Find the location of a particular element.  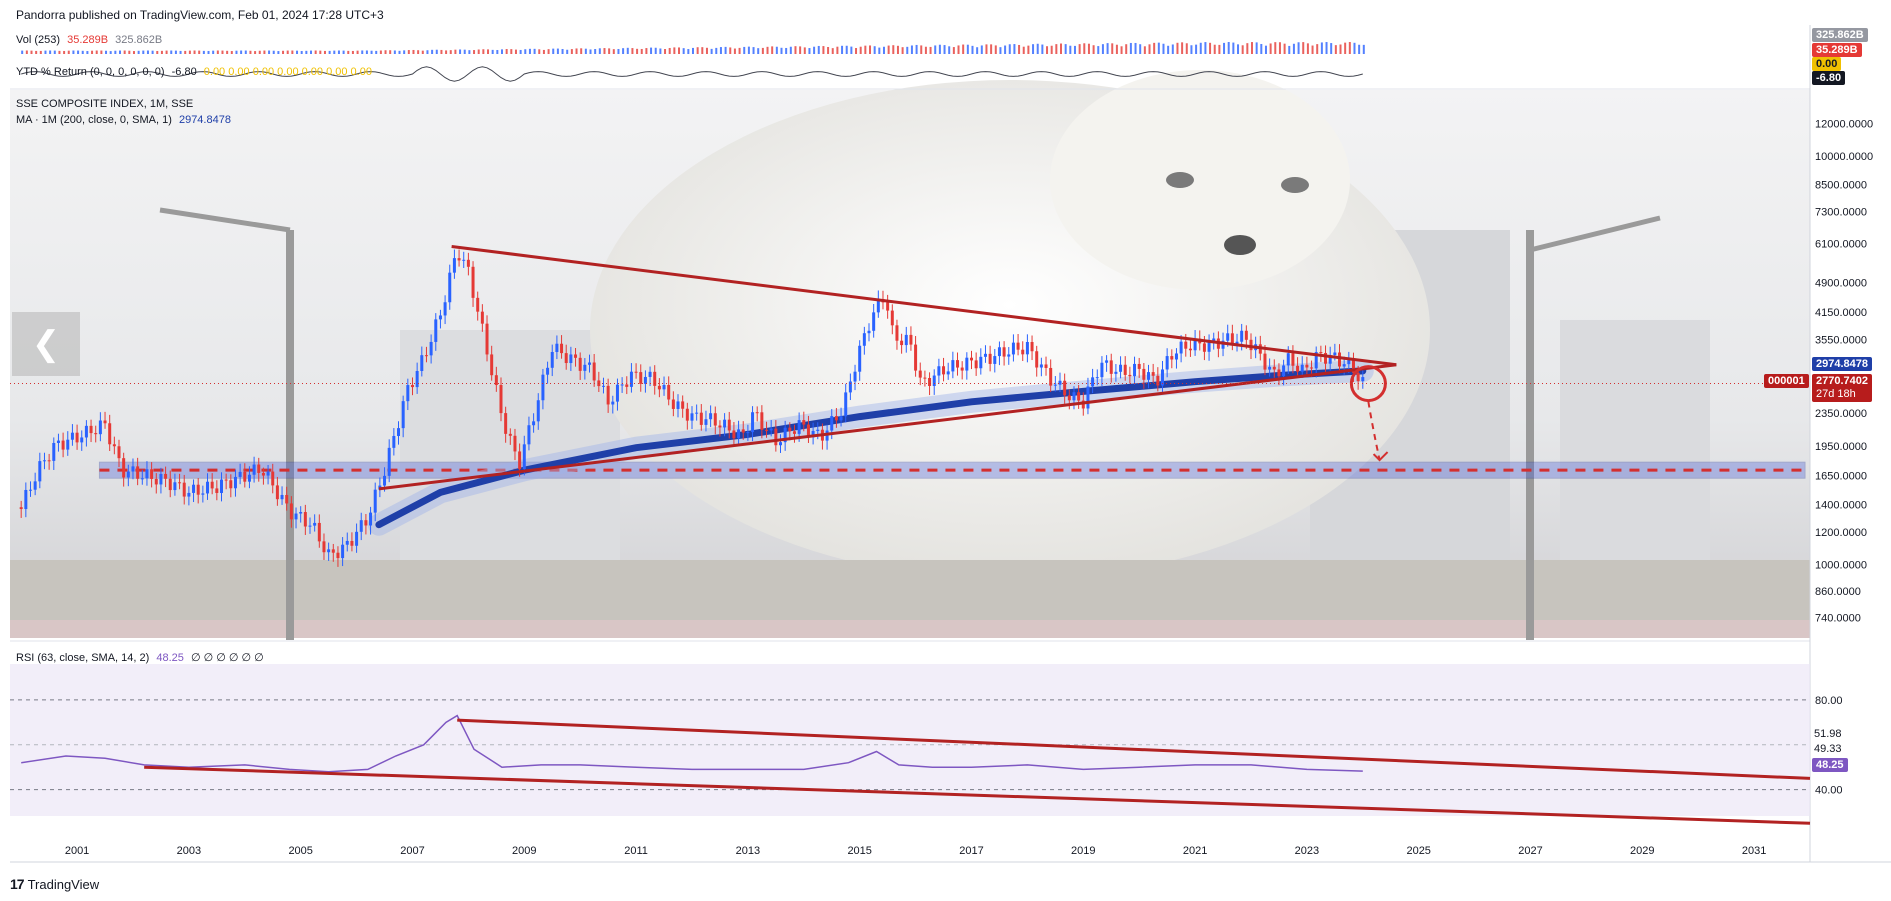

time-tick-label: 2023 is located at coordinates (1307, 851).